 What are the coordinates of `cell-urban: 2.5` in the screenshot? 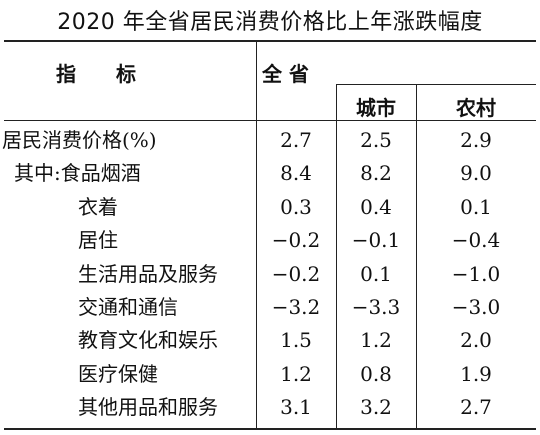 It's located at (376, 140).